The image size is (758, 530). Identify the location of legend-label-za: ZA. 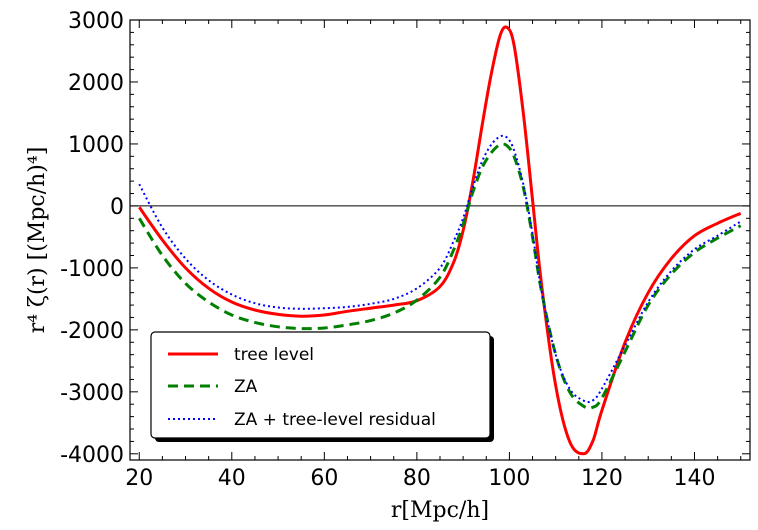
(246, 387).